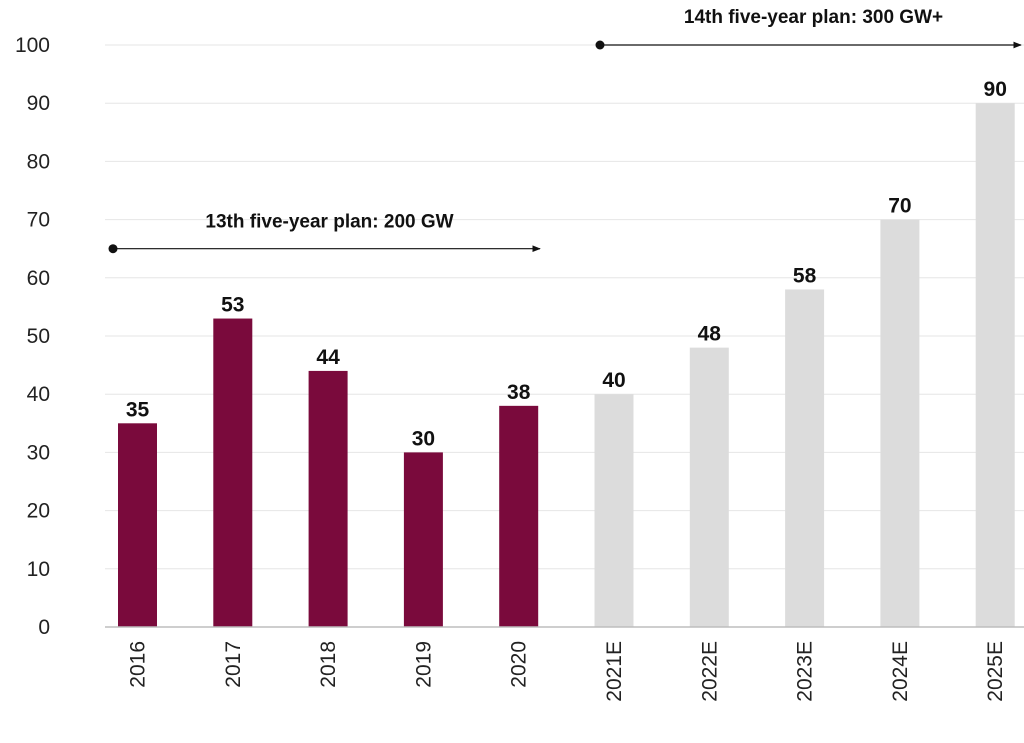  I want to click on x-tick-label-2016: 2016, so click(138, 664).